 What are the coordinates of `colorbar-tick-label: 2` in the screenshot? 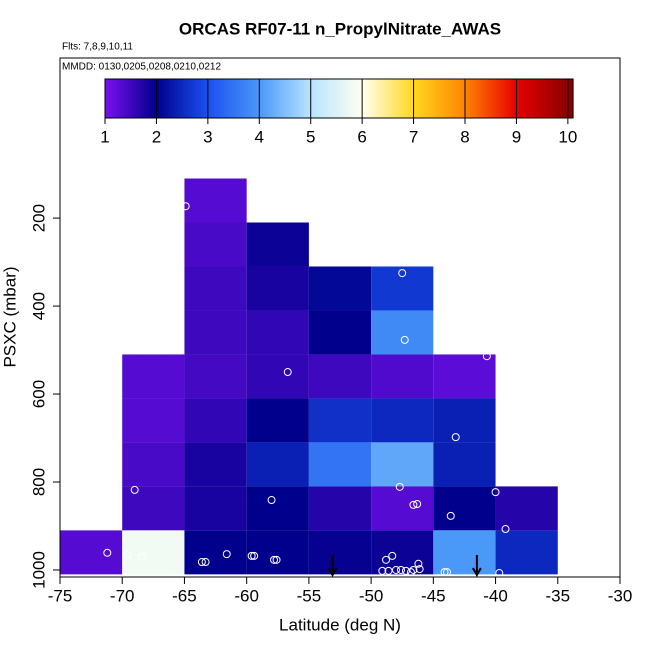 It's located at (156, 136).